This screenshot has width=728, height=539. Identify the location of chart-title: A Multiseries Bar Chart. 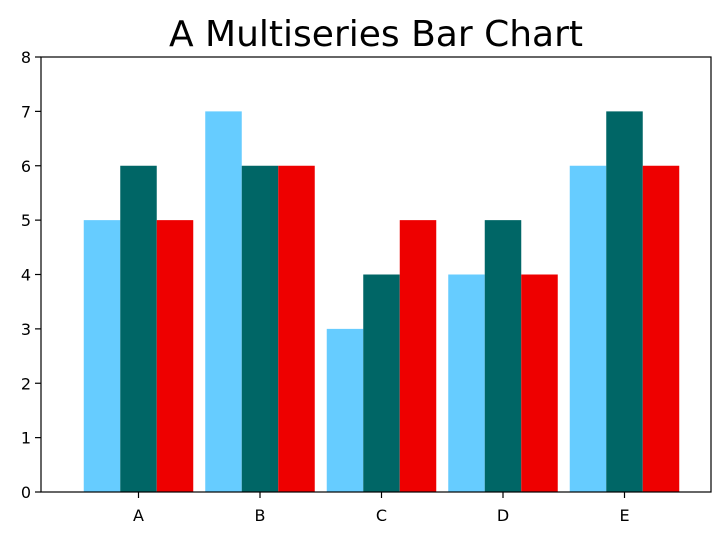
(376, 34).